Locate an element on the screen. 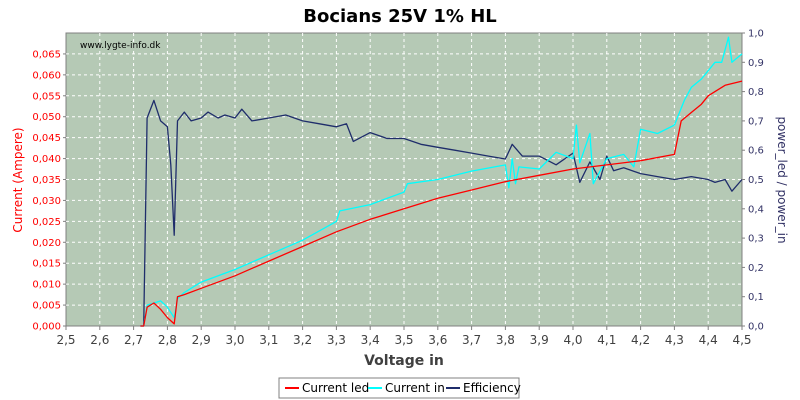 The height and width of the screenshot is (400, 800). y-left-tick-label: 0,010 is located at coordinates (46, 285).